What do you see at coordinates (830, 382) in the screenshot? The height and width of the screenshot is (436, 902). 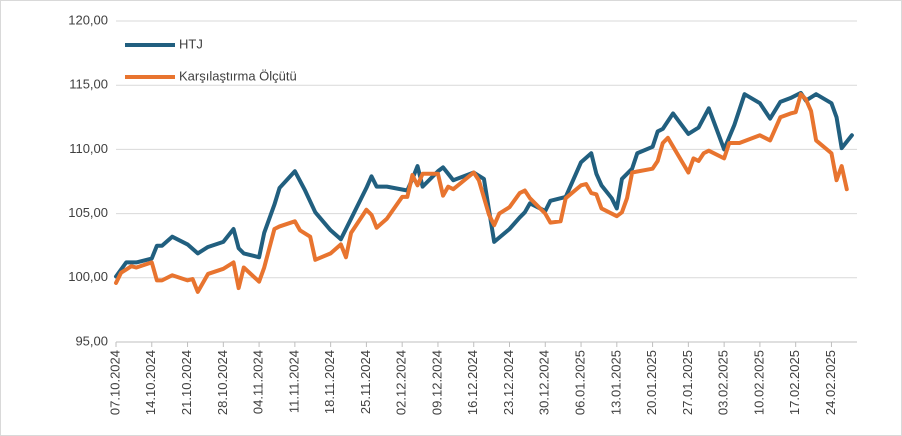 I see `x-tick-label: 24.02.2025` at bounding box center [830, 382].